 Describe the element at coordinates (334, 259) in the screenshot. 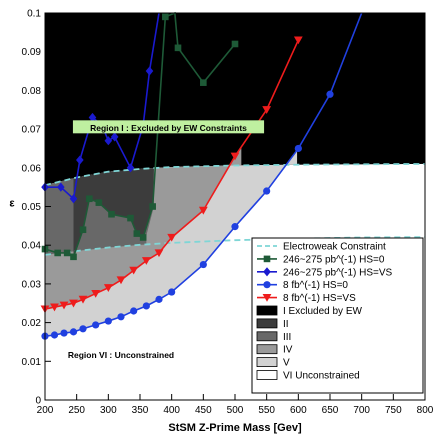

I see `legend-label: 246~275 pb^(-1) HS=0` at that location.